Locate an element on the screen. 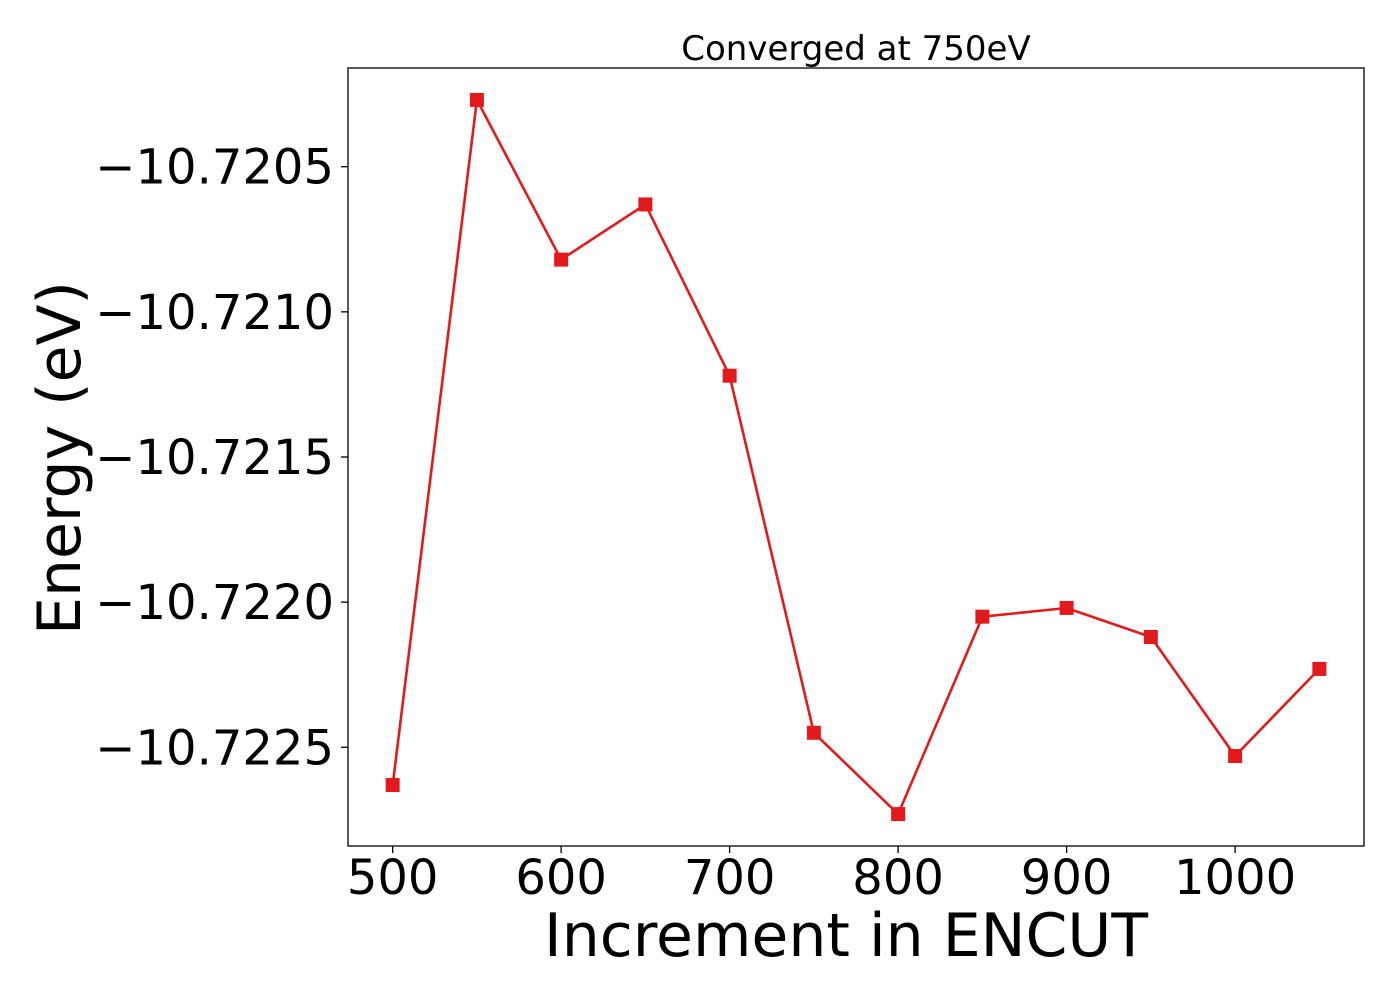  y-tick-label: −10.7225 is located at coordinates (214, 748).